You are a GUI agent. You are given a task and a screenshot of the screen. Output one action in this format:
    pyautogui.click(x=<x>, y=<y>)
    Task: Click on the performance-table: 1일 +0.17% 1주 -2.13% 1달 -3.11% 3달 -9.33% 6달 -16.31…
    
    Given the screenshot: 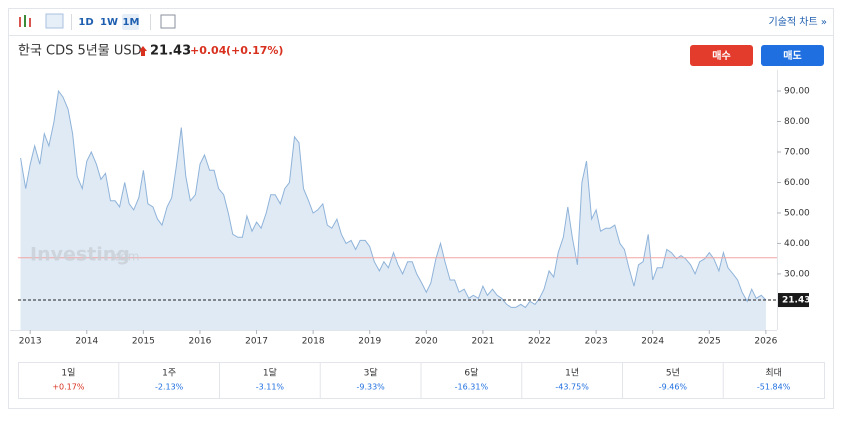 What is the action you would take?
    pyautogui.click(x=421, y=380)
    